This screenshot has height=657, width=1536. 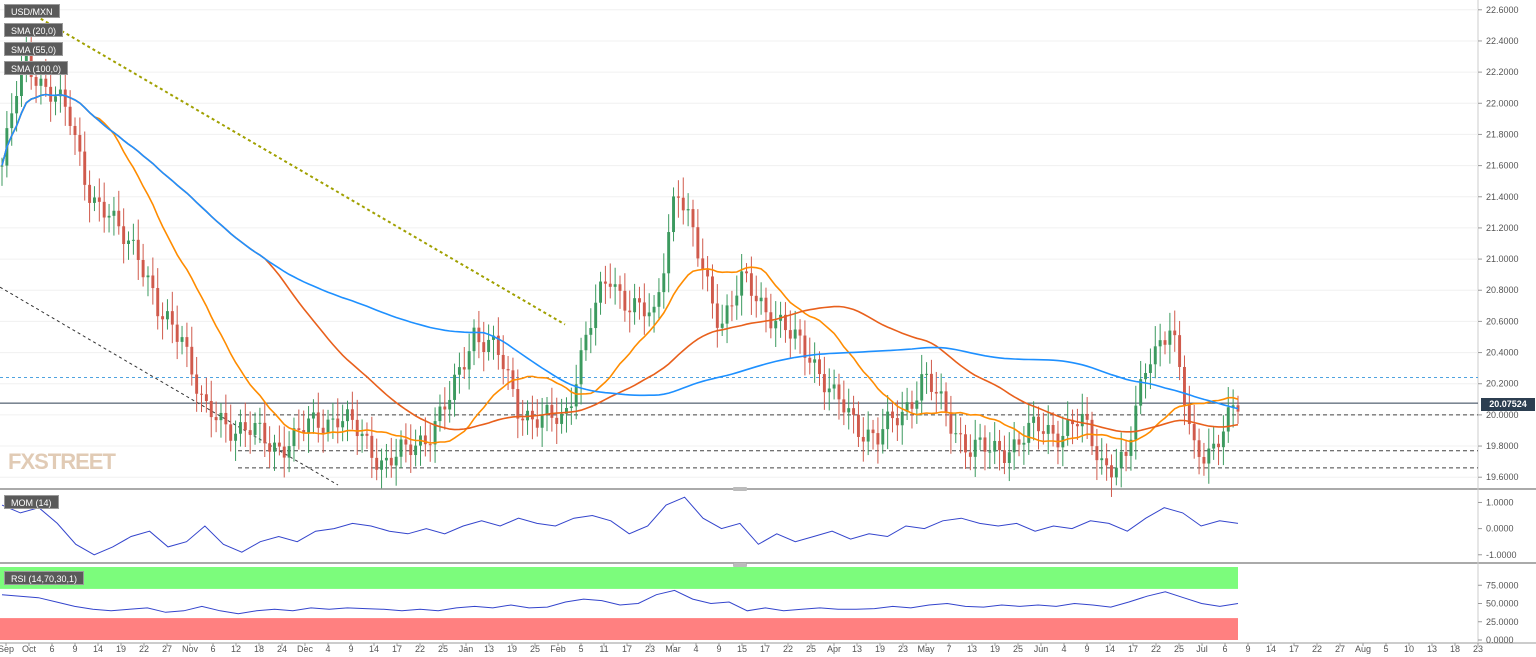 What do you see at coordinates (1502, 10) in the screenshot?
I see `price-tick-label: 22.6000` at bounding box center [1502, 10].